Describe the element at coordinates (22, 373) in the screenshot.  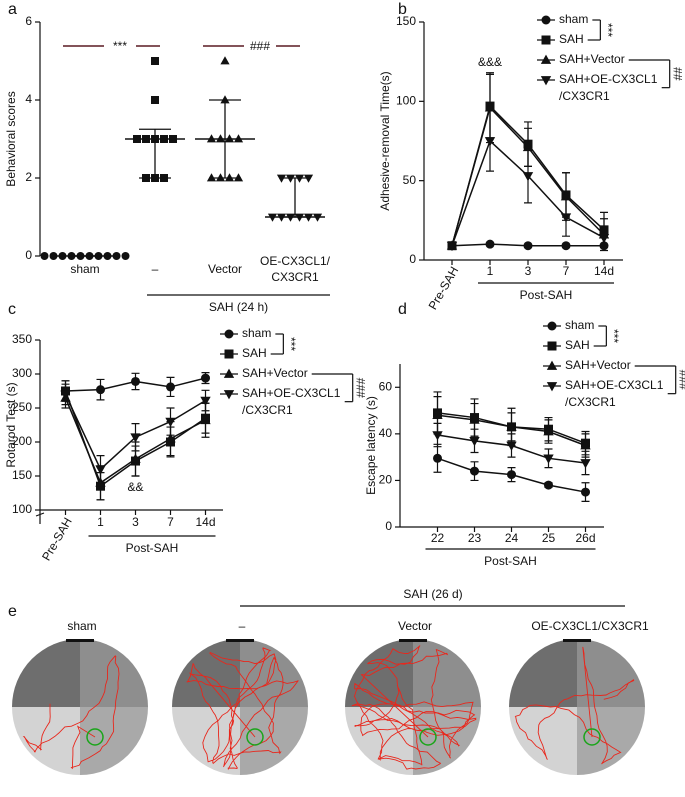
I see `y-tick-label: 300` at that location.